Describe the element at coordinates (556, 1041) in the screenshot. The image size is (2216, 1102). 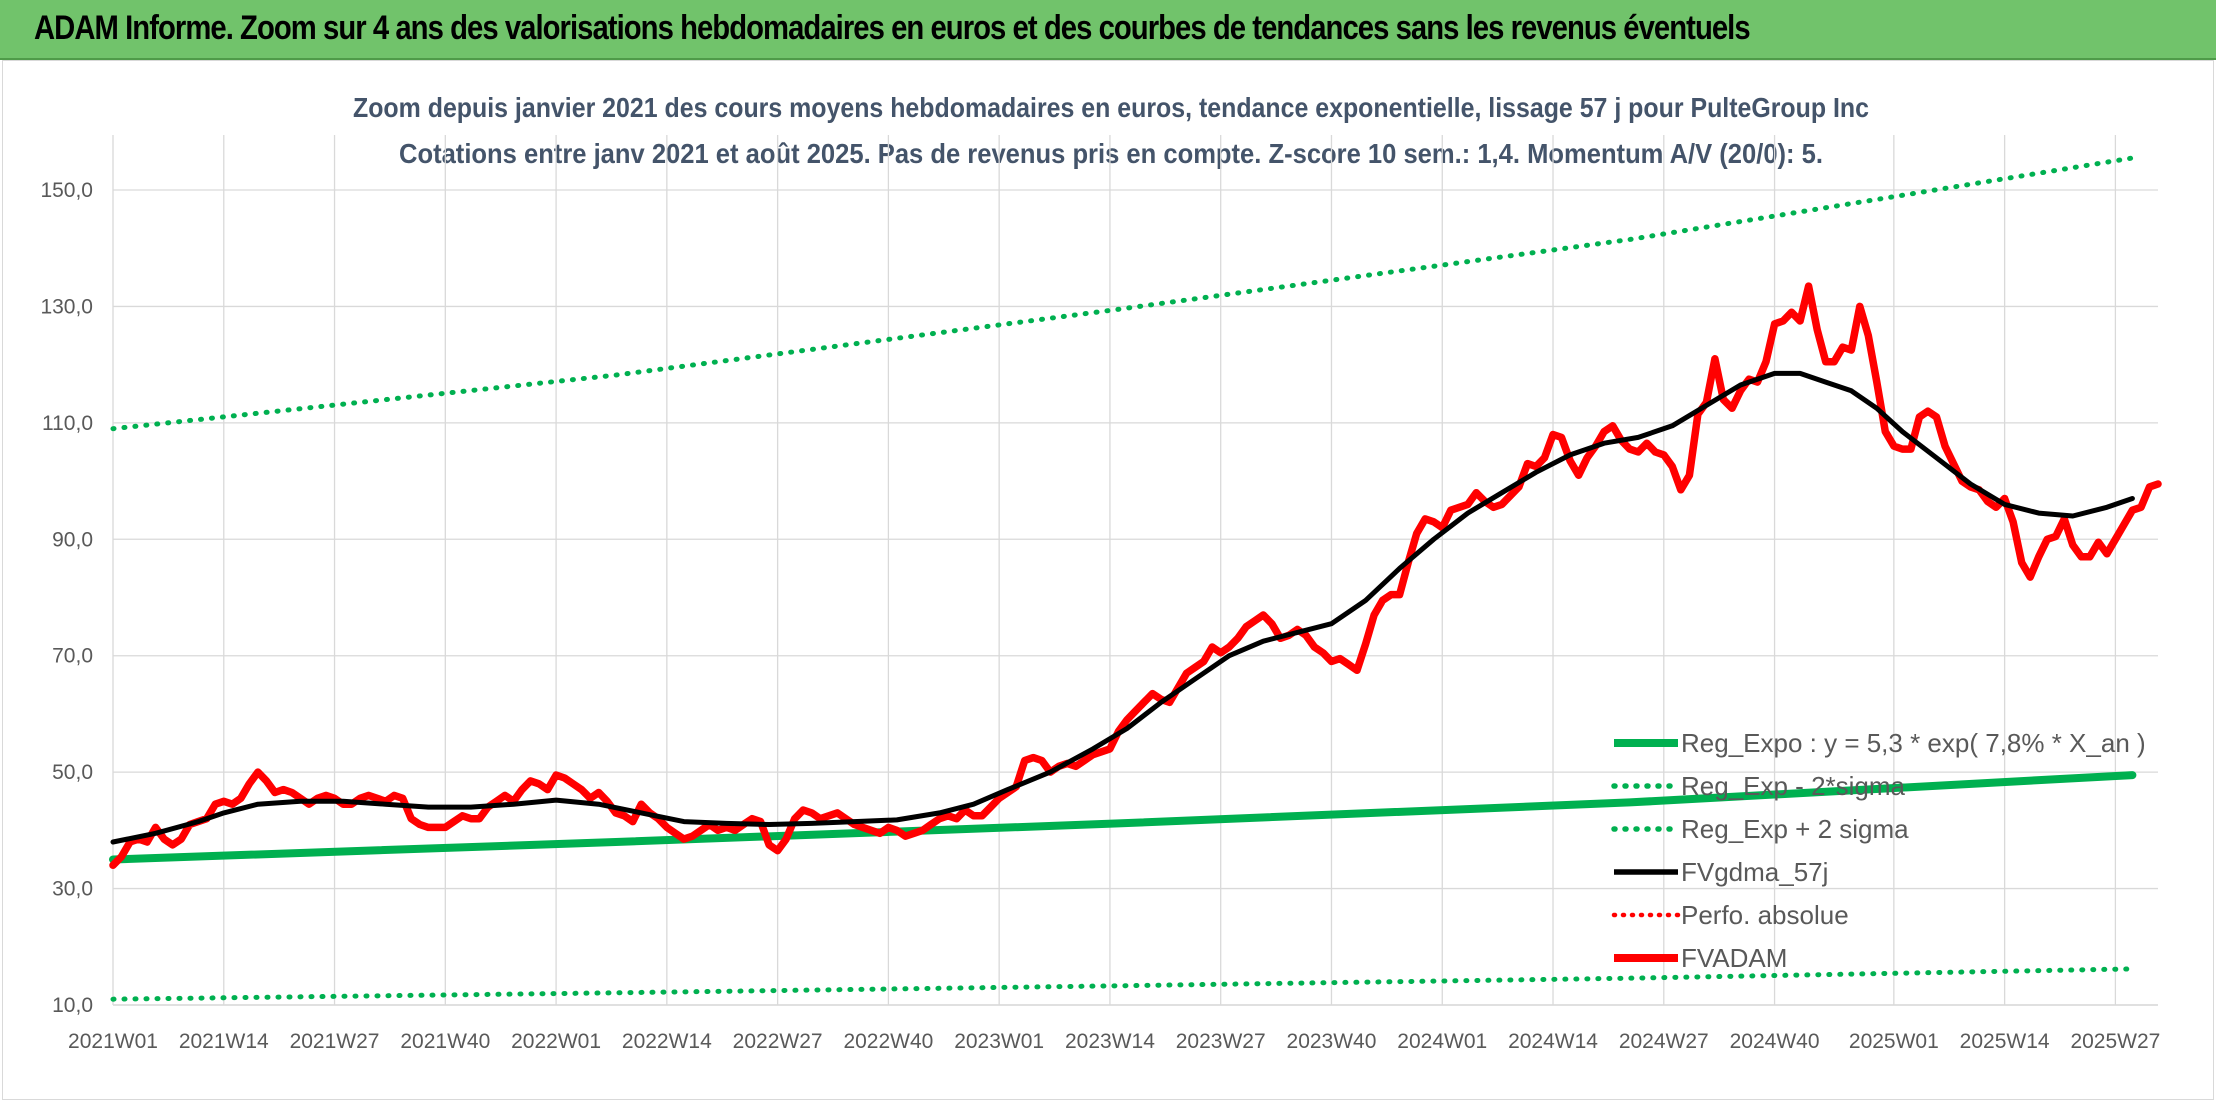
I see `x-tick-label: 2022W01` at that location.